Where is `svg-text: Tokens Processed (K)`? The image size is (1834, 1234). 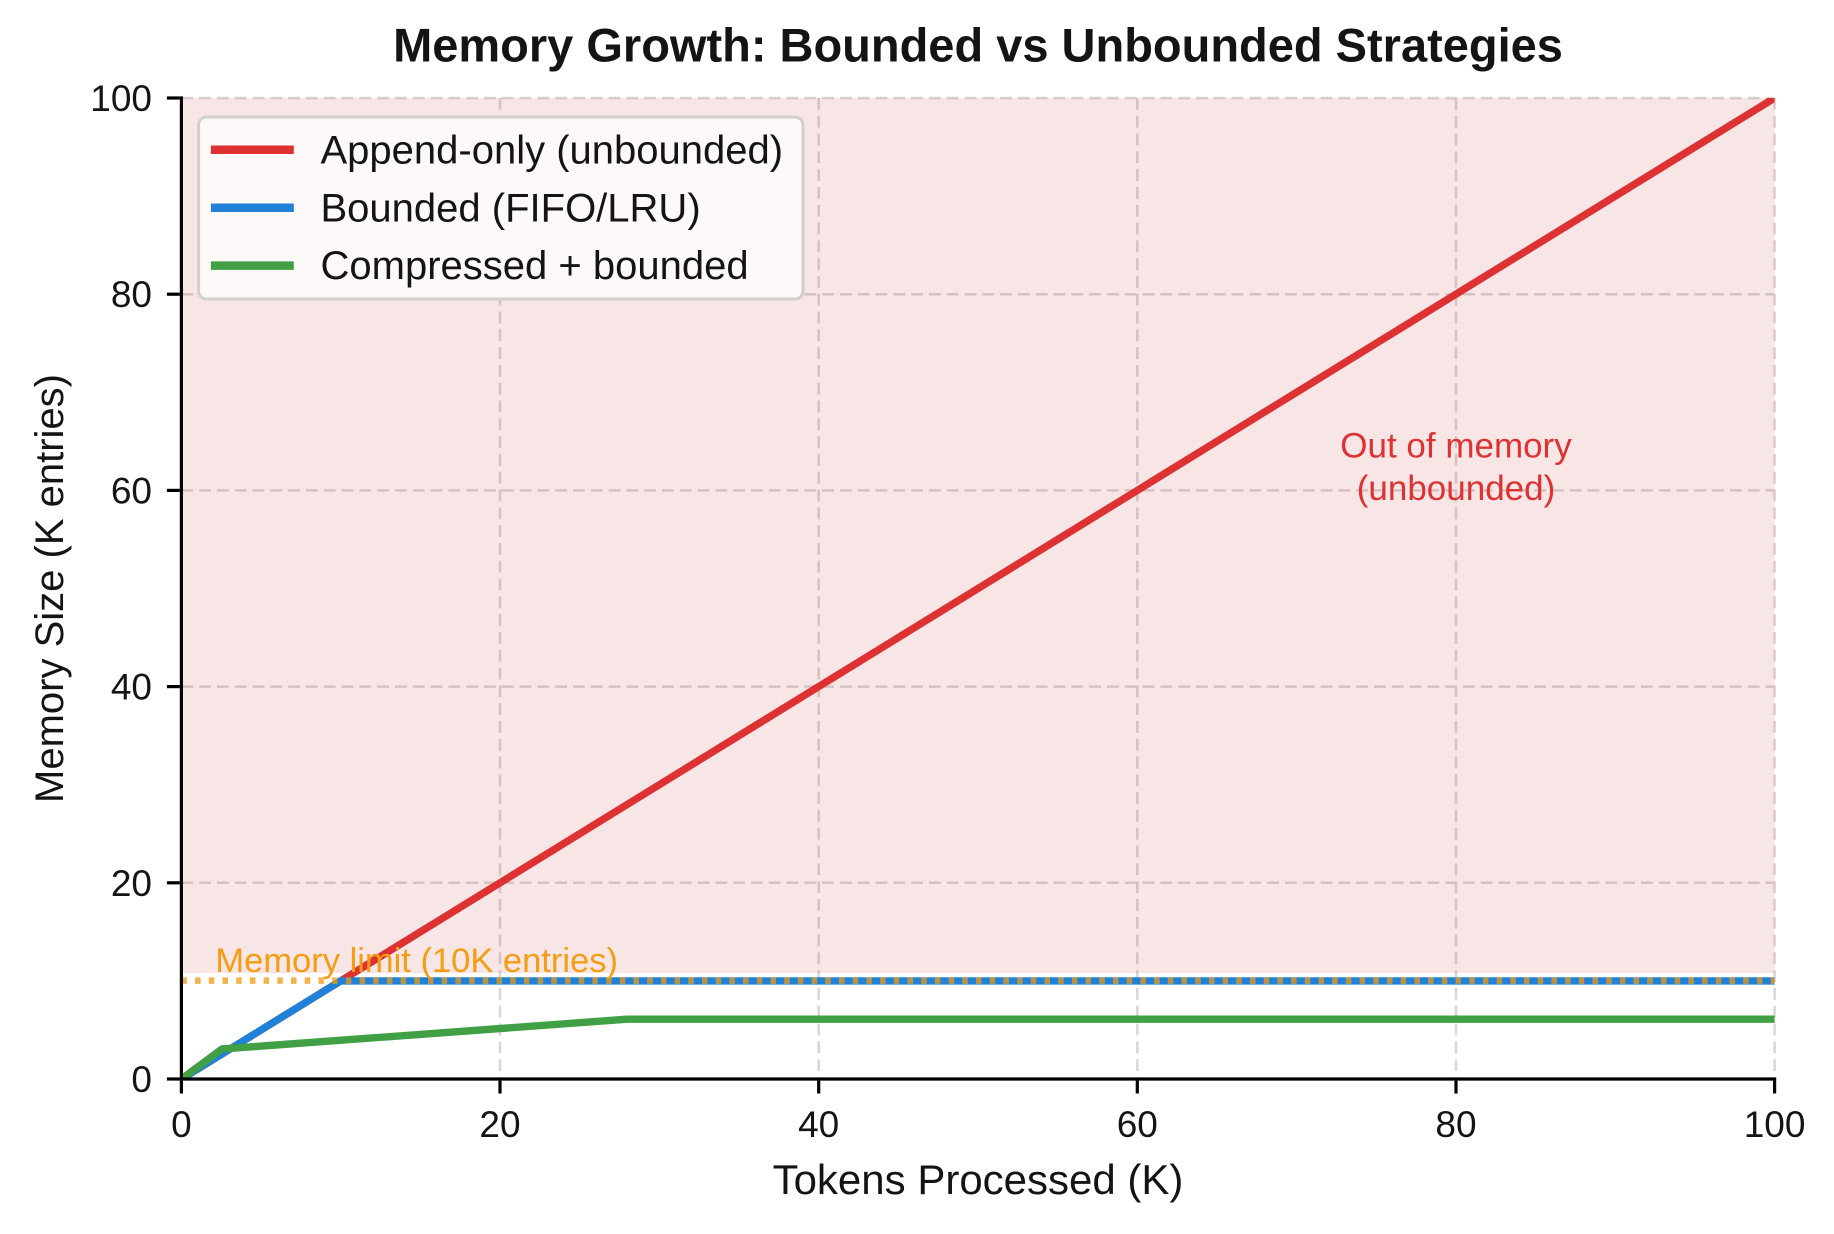
svg-text: Tokens Processed (K) is located at coordinates (978, 1179).